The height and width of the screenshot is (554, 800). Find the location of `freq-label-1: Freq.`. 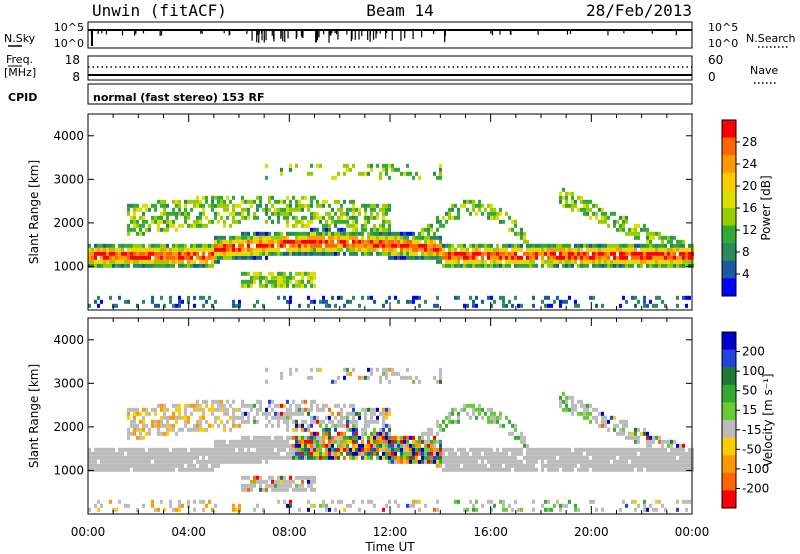

freq-label-1: Freq. is located at coordinates (19, 59).